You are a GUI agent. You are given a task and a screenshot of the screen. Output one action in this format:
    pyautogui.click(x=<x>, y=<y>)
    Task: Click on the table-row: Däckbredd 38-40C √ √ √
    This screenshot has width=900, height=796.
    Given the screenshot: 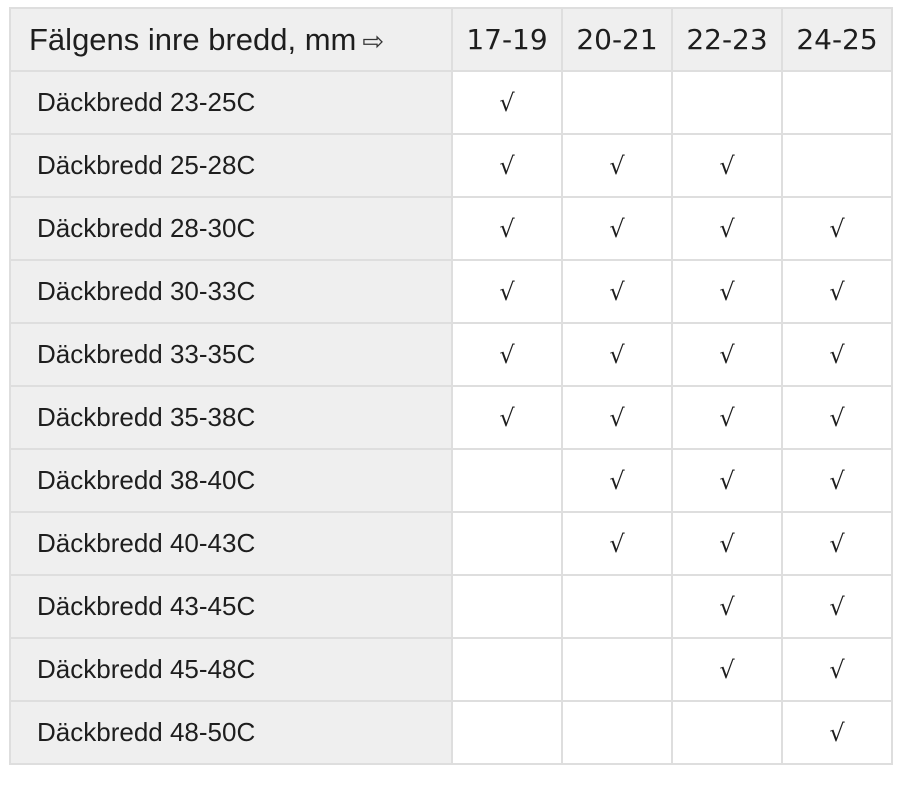 What is the action you would take?
    pyautogui.click(x=451, y=480)
    